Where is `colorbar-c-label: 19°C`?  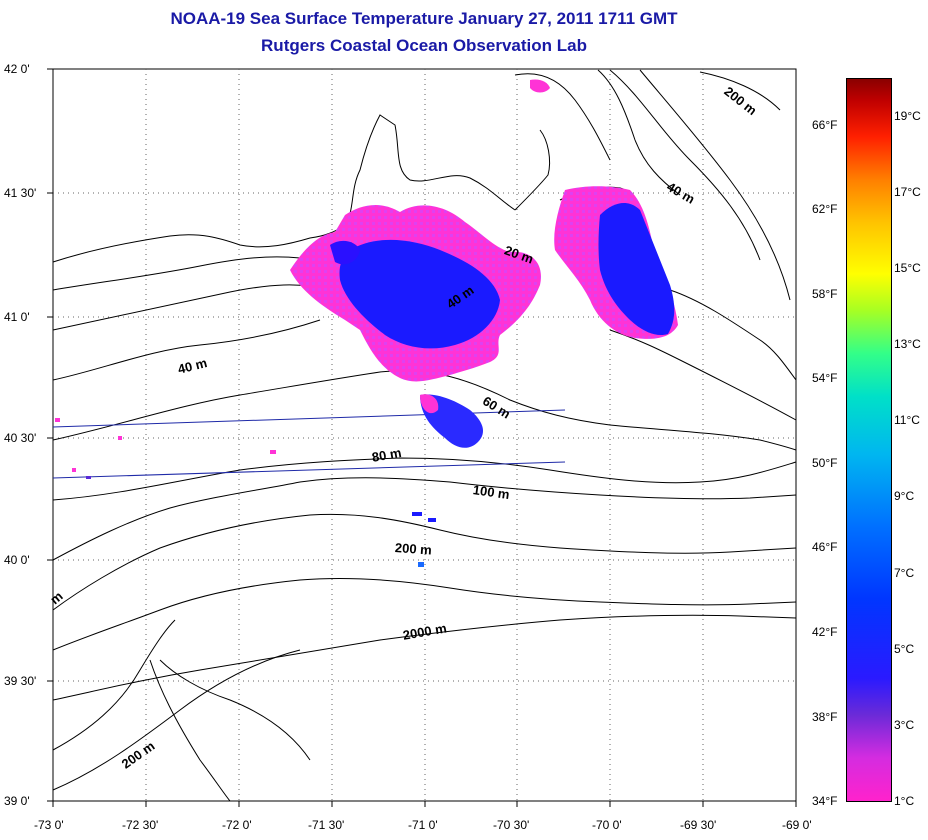 colorbar-c-label: 19°C is located at coordinates (907, 116).